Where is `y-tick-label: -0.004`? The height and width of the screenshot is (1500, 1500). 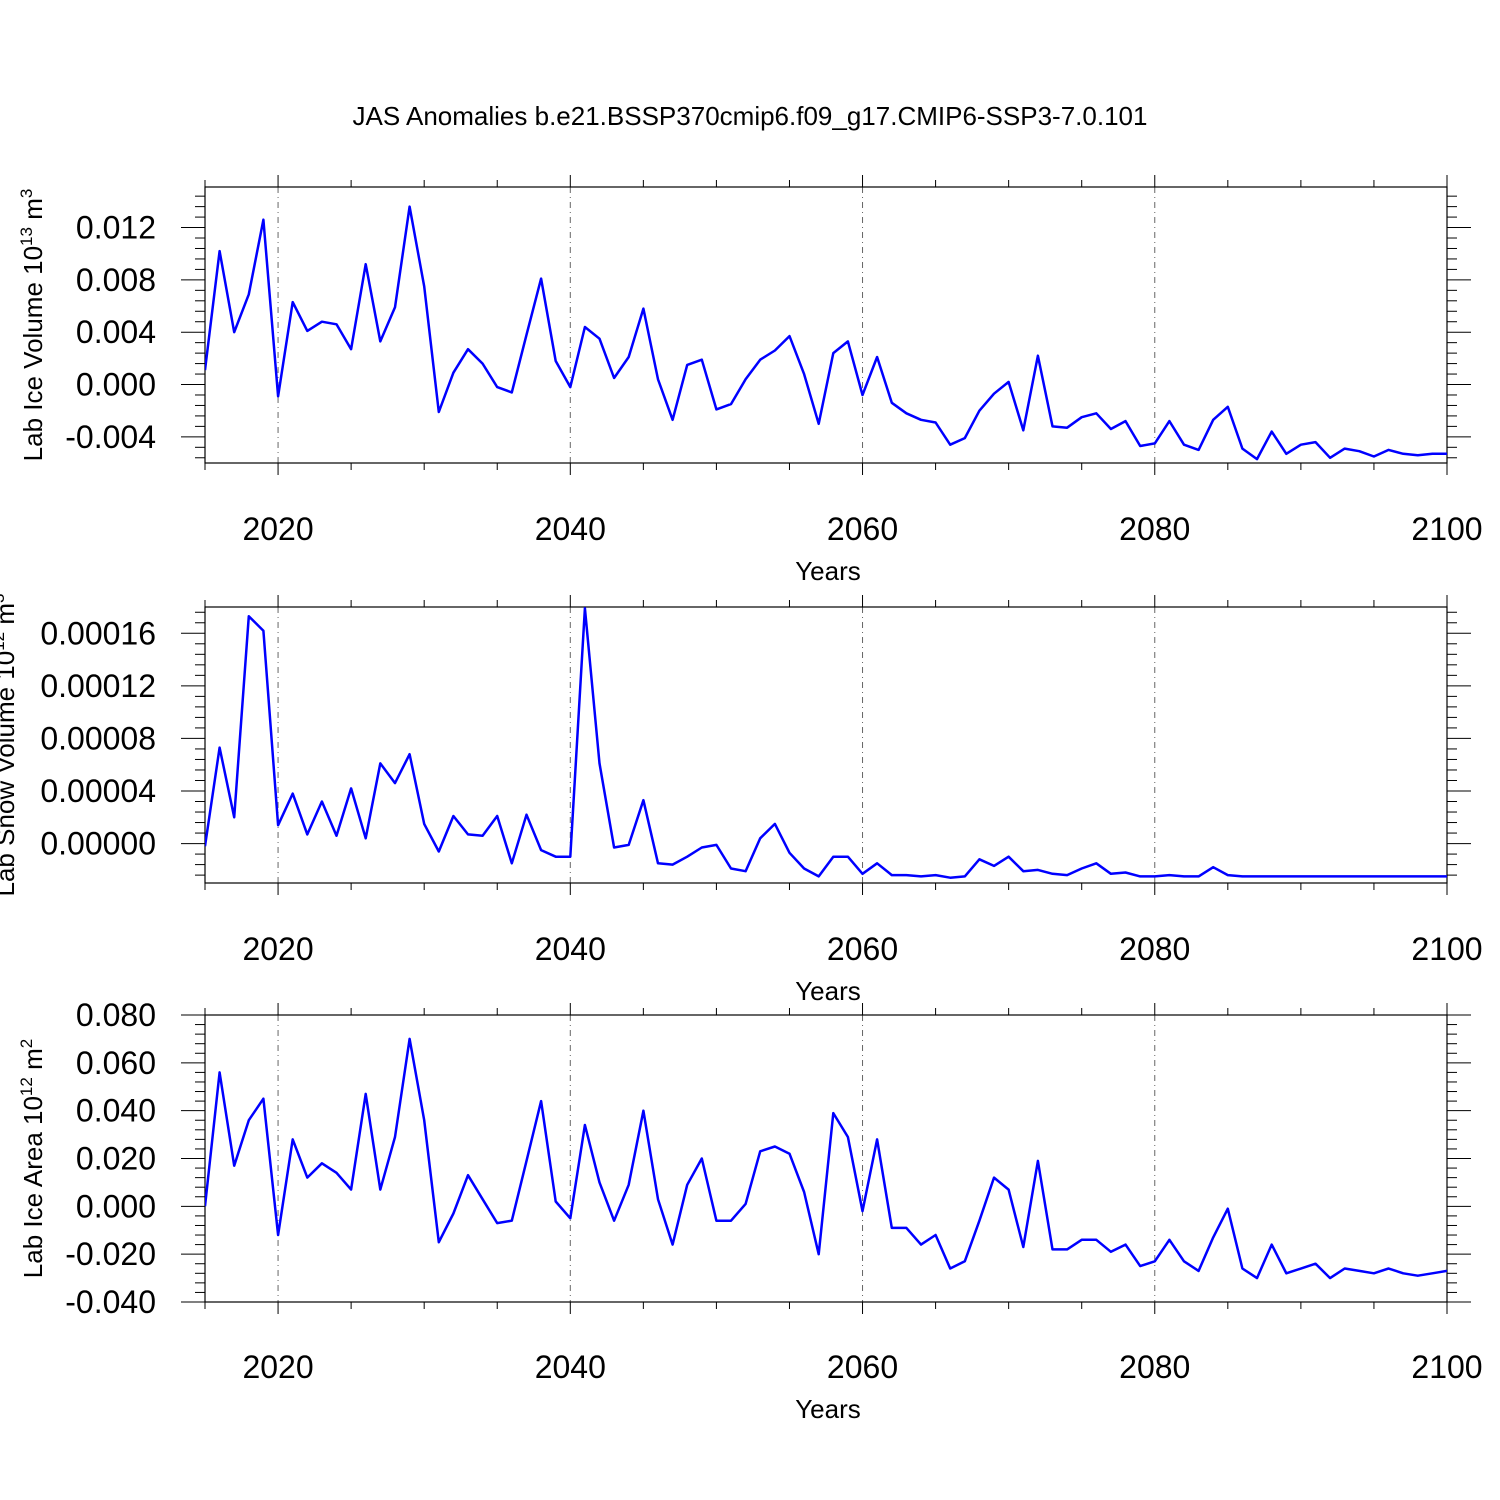
y-tick-label: -0.004 is located at coordinates (110, 437).